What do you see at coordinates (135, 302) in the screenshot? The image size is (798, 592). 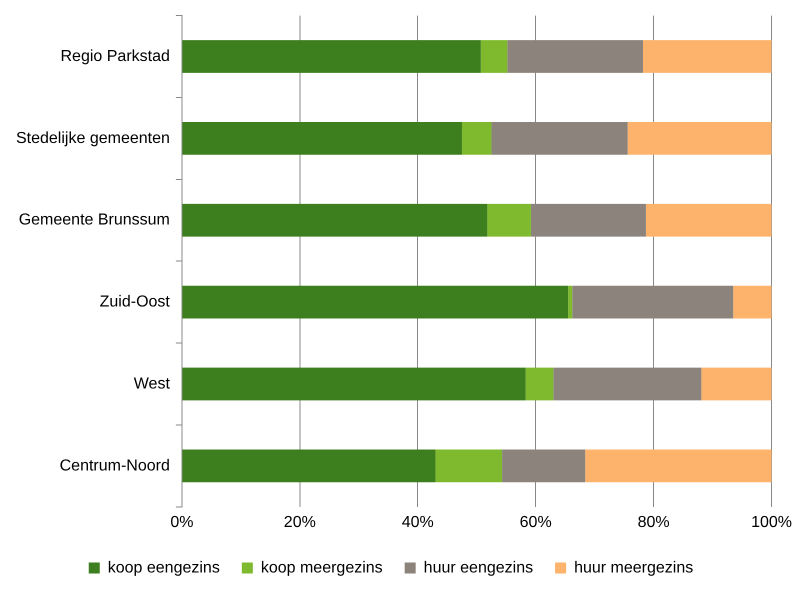 I see `y-tick-label: Zuid-Oost` at bounding box center [135, 302].